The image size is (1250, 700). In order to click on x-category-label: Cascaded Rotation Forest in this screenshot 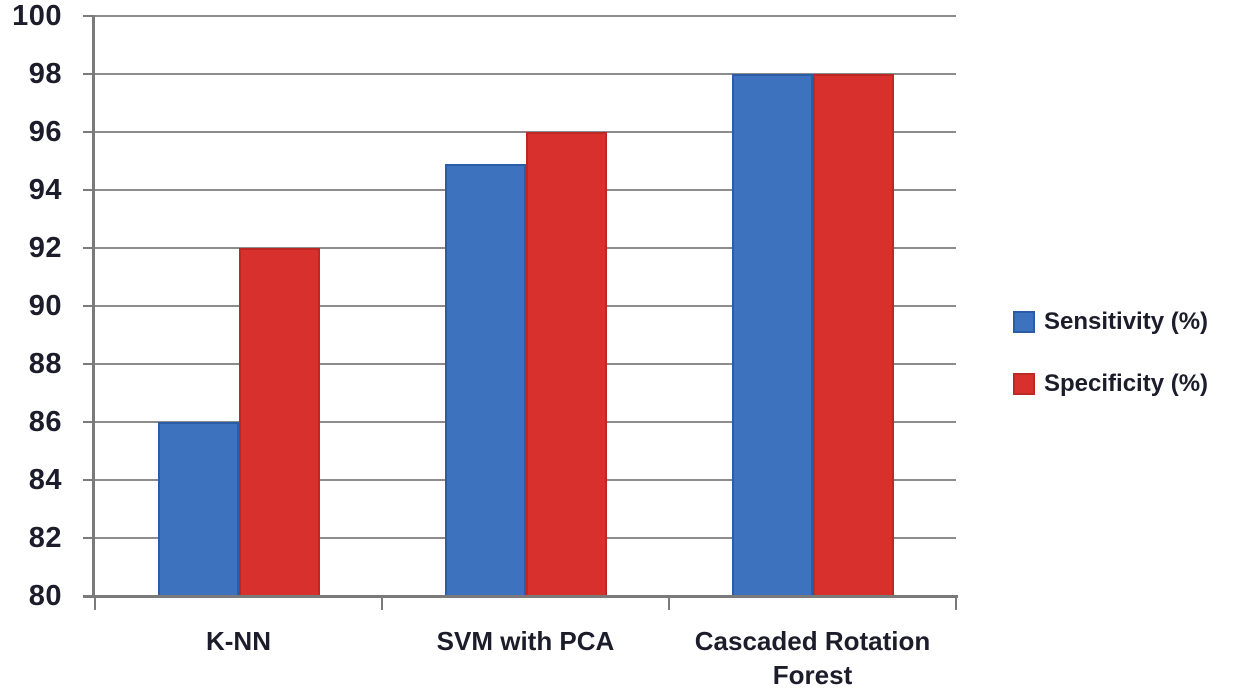, I will do `click(812, 658)`.